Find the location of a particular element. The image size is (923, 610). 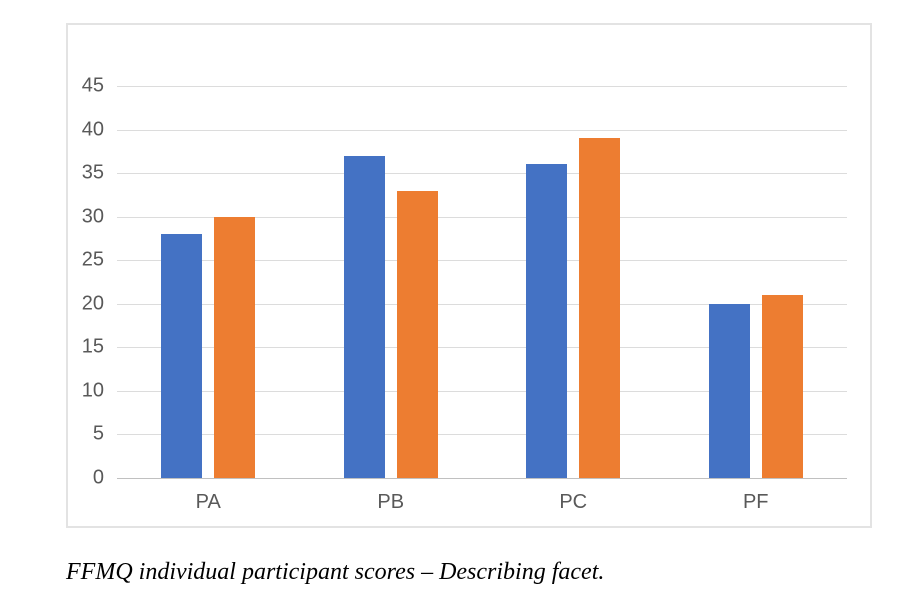

x-axis-label-pc: PC is located at coordinates (573, 502).